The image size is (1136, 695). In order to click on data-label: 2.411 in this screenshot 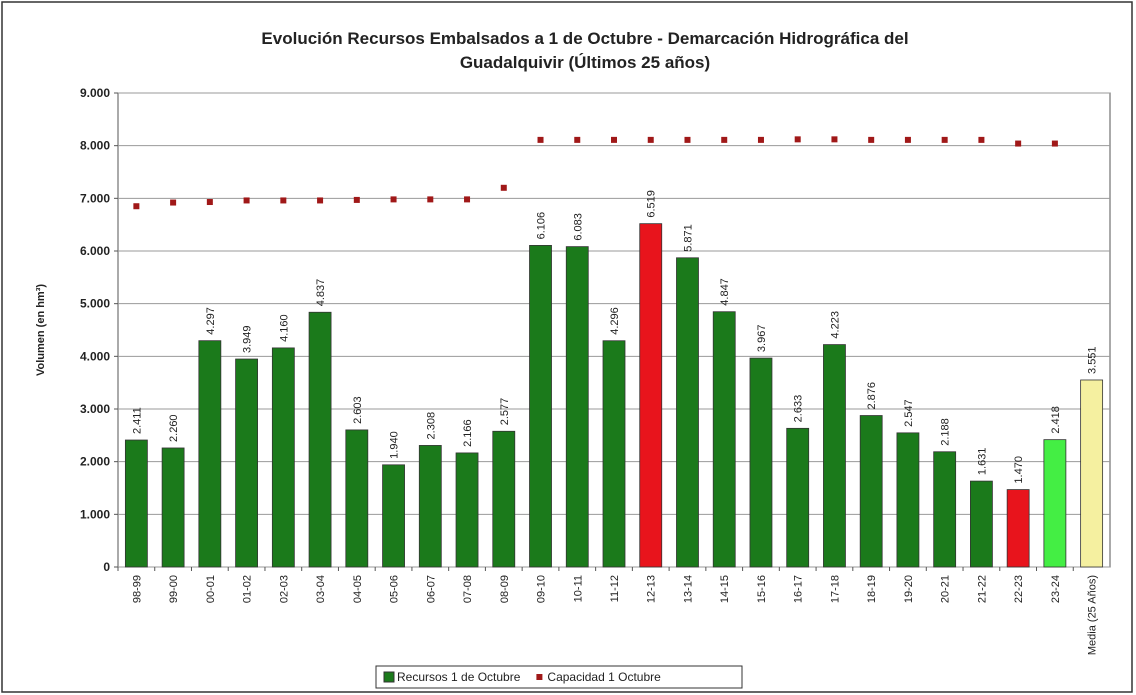, I will do `click(137, 420)`.